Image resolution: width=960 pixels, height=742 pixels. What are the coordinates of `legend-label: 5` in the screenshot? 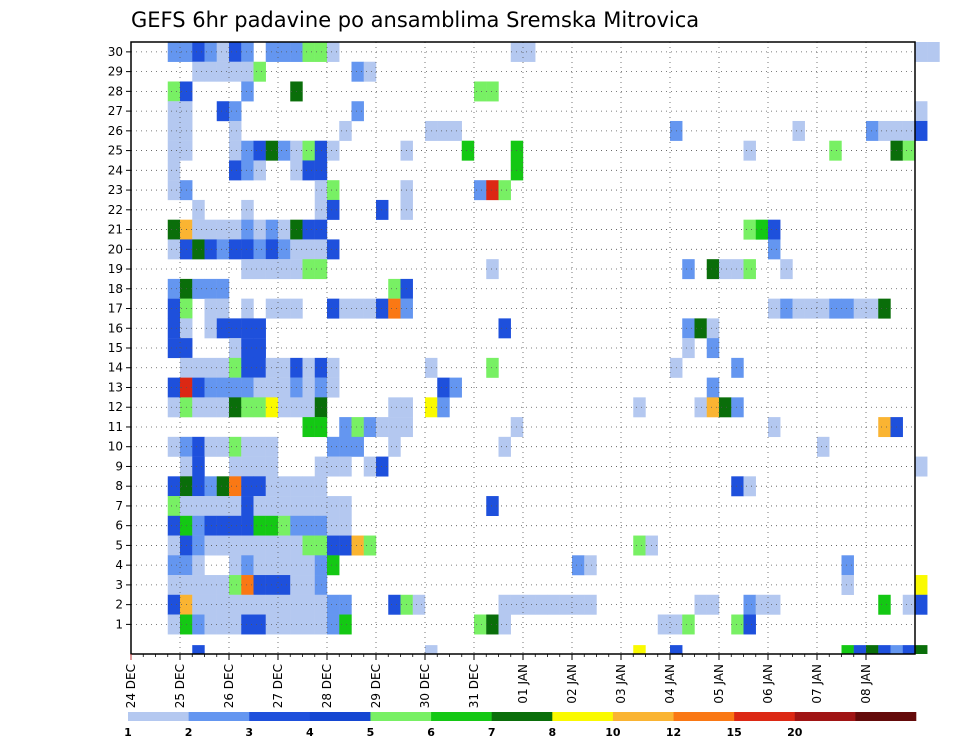 It's located at (371, 732).